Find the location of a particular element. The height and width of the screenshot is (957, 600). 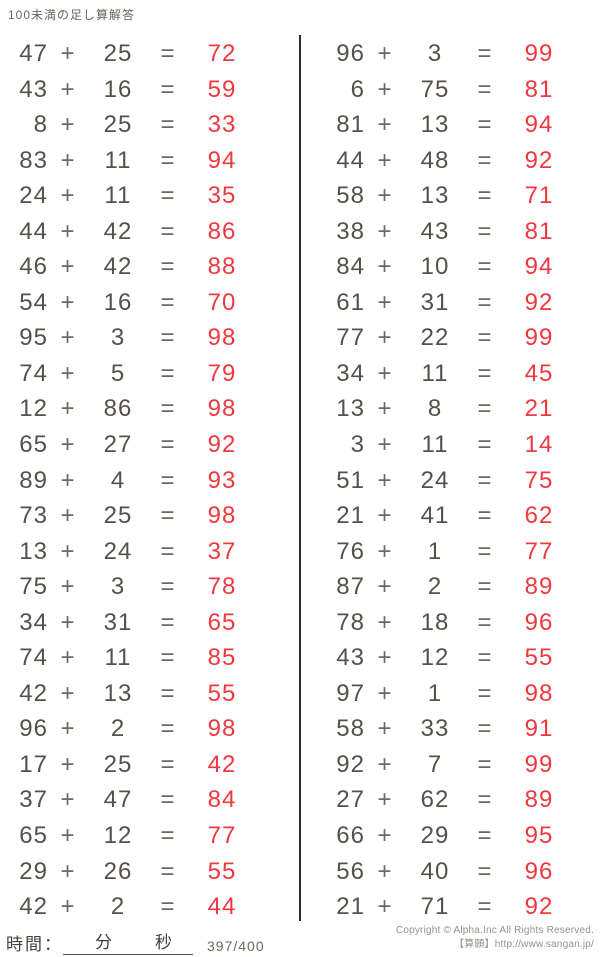

problem-row: 44 + 42 = 86 is located at coordinates (150, 232).